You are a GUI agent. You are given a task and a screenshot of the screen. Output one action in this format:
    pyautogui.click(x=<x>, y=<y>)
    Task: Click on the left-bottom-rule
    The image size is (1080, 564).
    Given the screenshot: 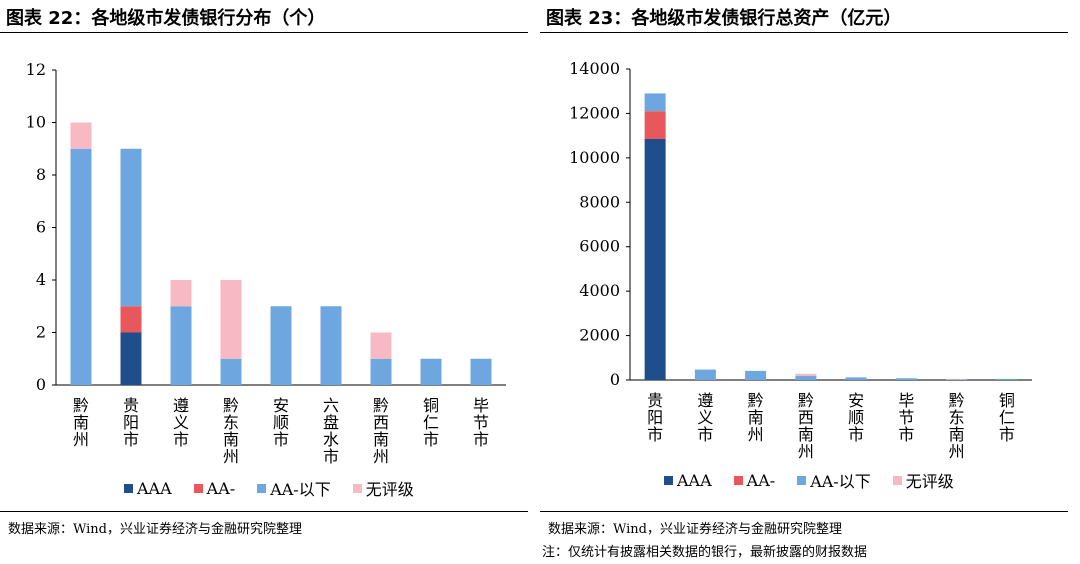 What is the action you would take?
    pyautogui.click(x=264, y=511)
    